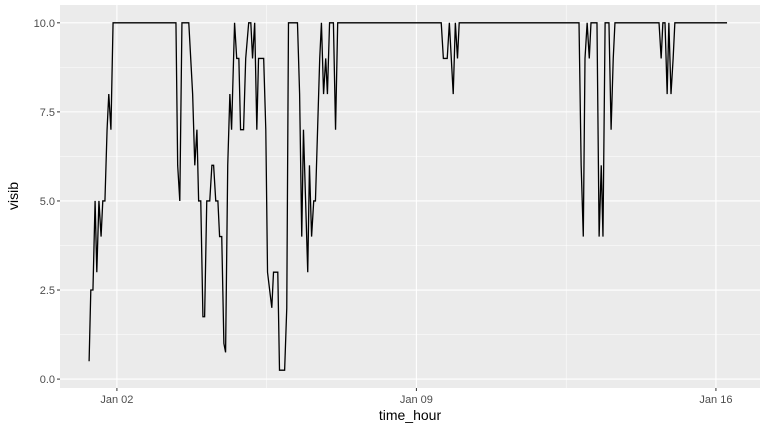 The width and height of the screenshot is (768, 437). What do you see at coordinates (44, 24) in the screenshot?
I see `y-tick-label: 10.0` at bounding box center [44, 24].